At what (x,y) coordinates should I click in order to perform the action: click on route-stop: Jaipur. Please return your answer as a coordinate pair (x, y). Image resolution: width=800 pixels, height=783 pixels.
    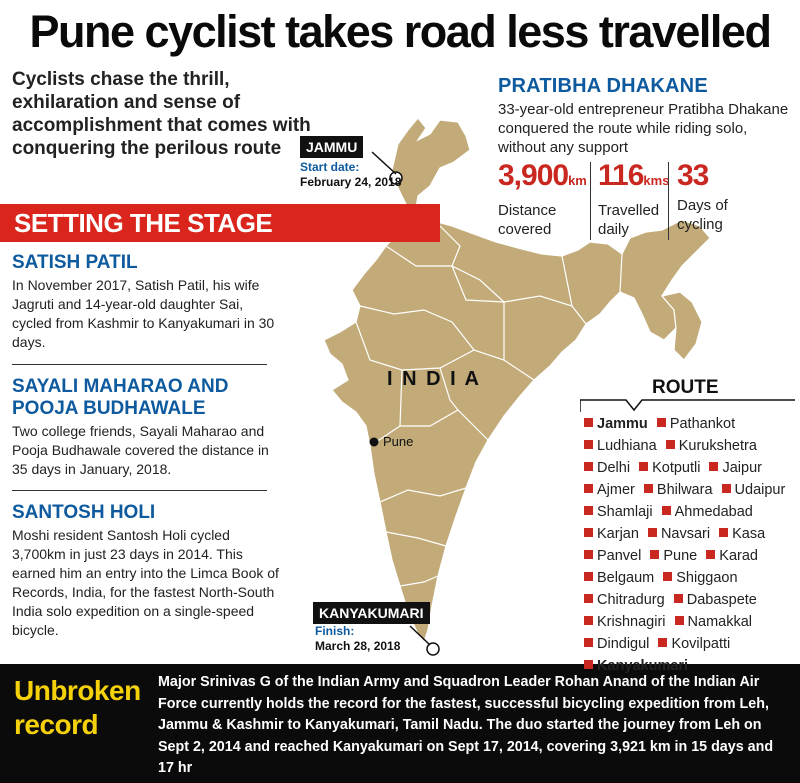
    Looking at the image, I should click on (742, 468).